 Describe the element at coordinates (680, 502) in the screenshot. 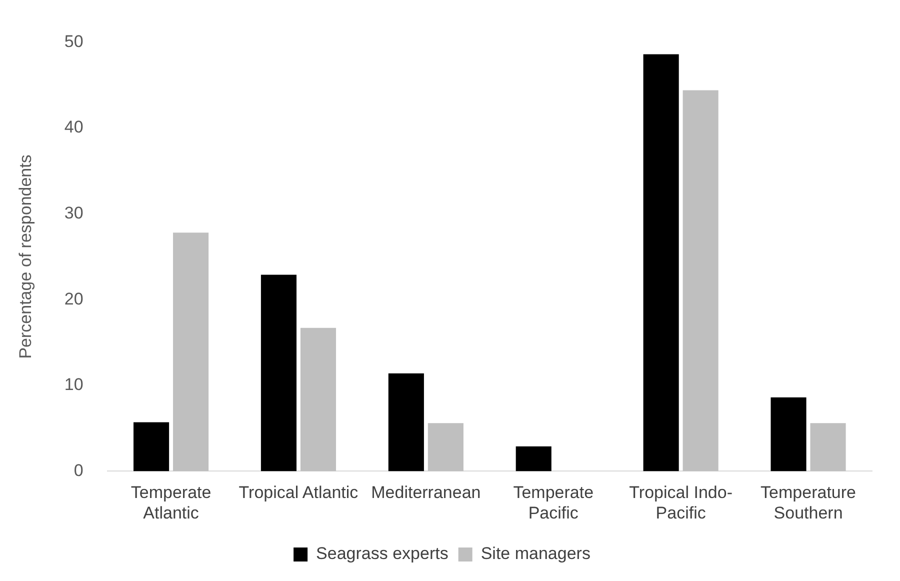

I see `x-tick-label: Tropical Indo-Pacific` at that location.